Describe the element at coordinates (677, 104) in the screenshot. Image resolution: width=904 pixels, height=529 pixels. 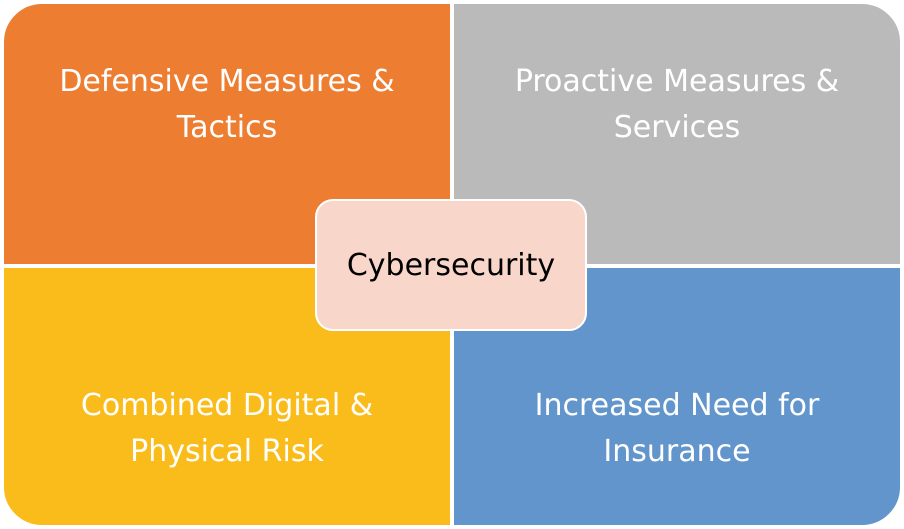
I see `quadrant-label: Proactive Measures & Services` at that location.